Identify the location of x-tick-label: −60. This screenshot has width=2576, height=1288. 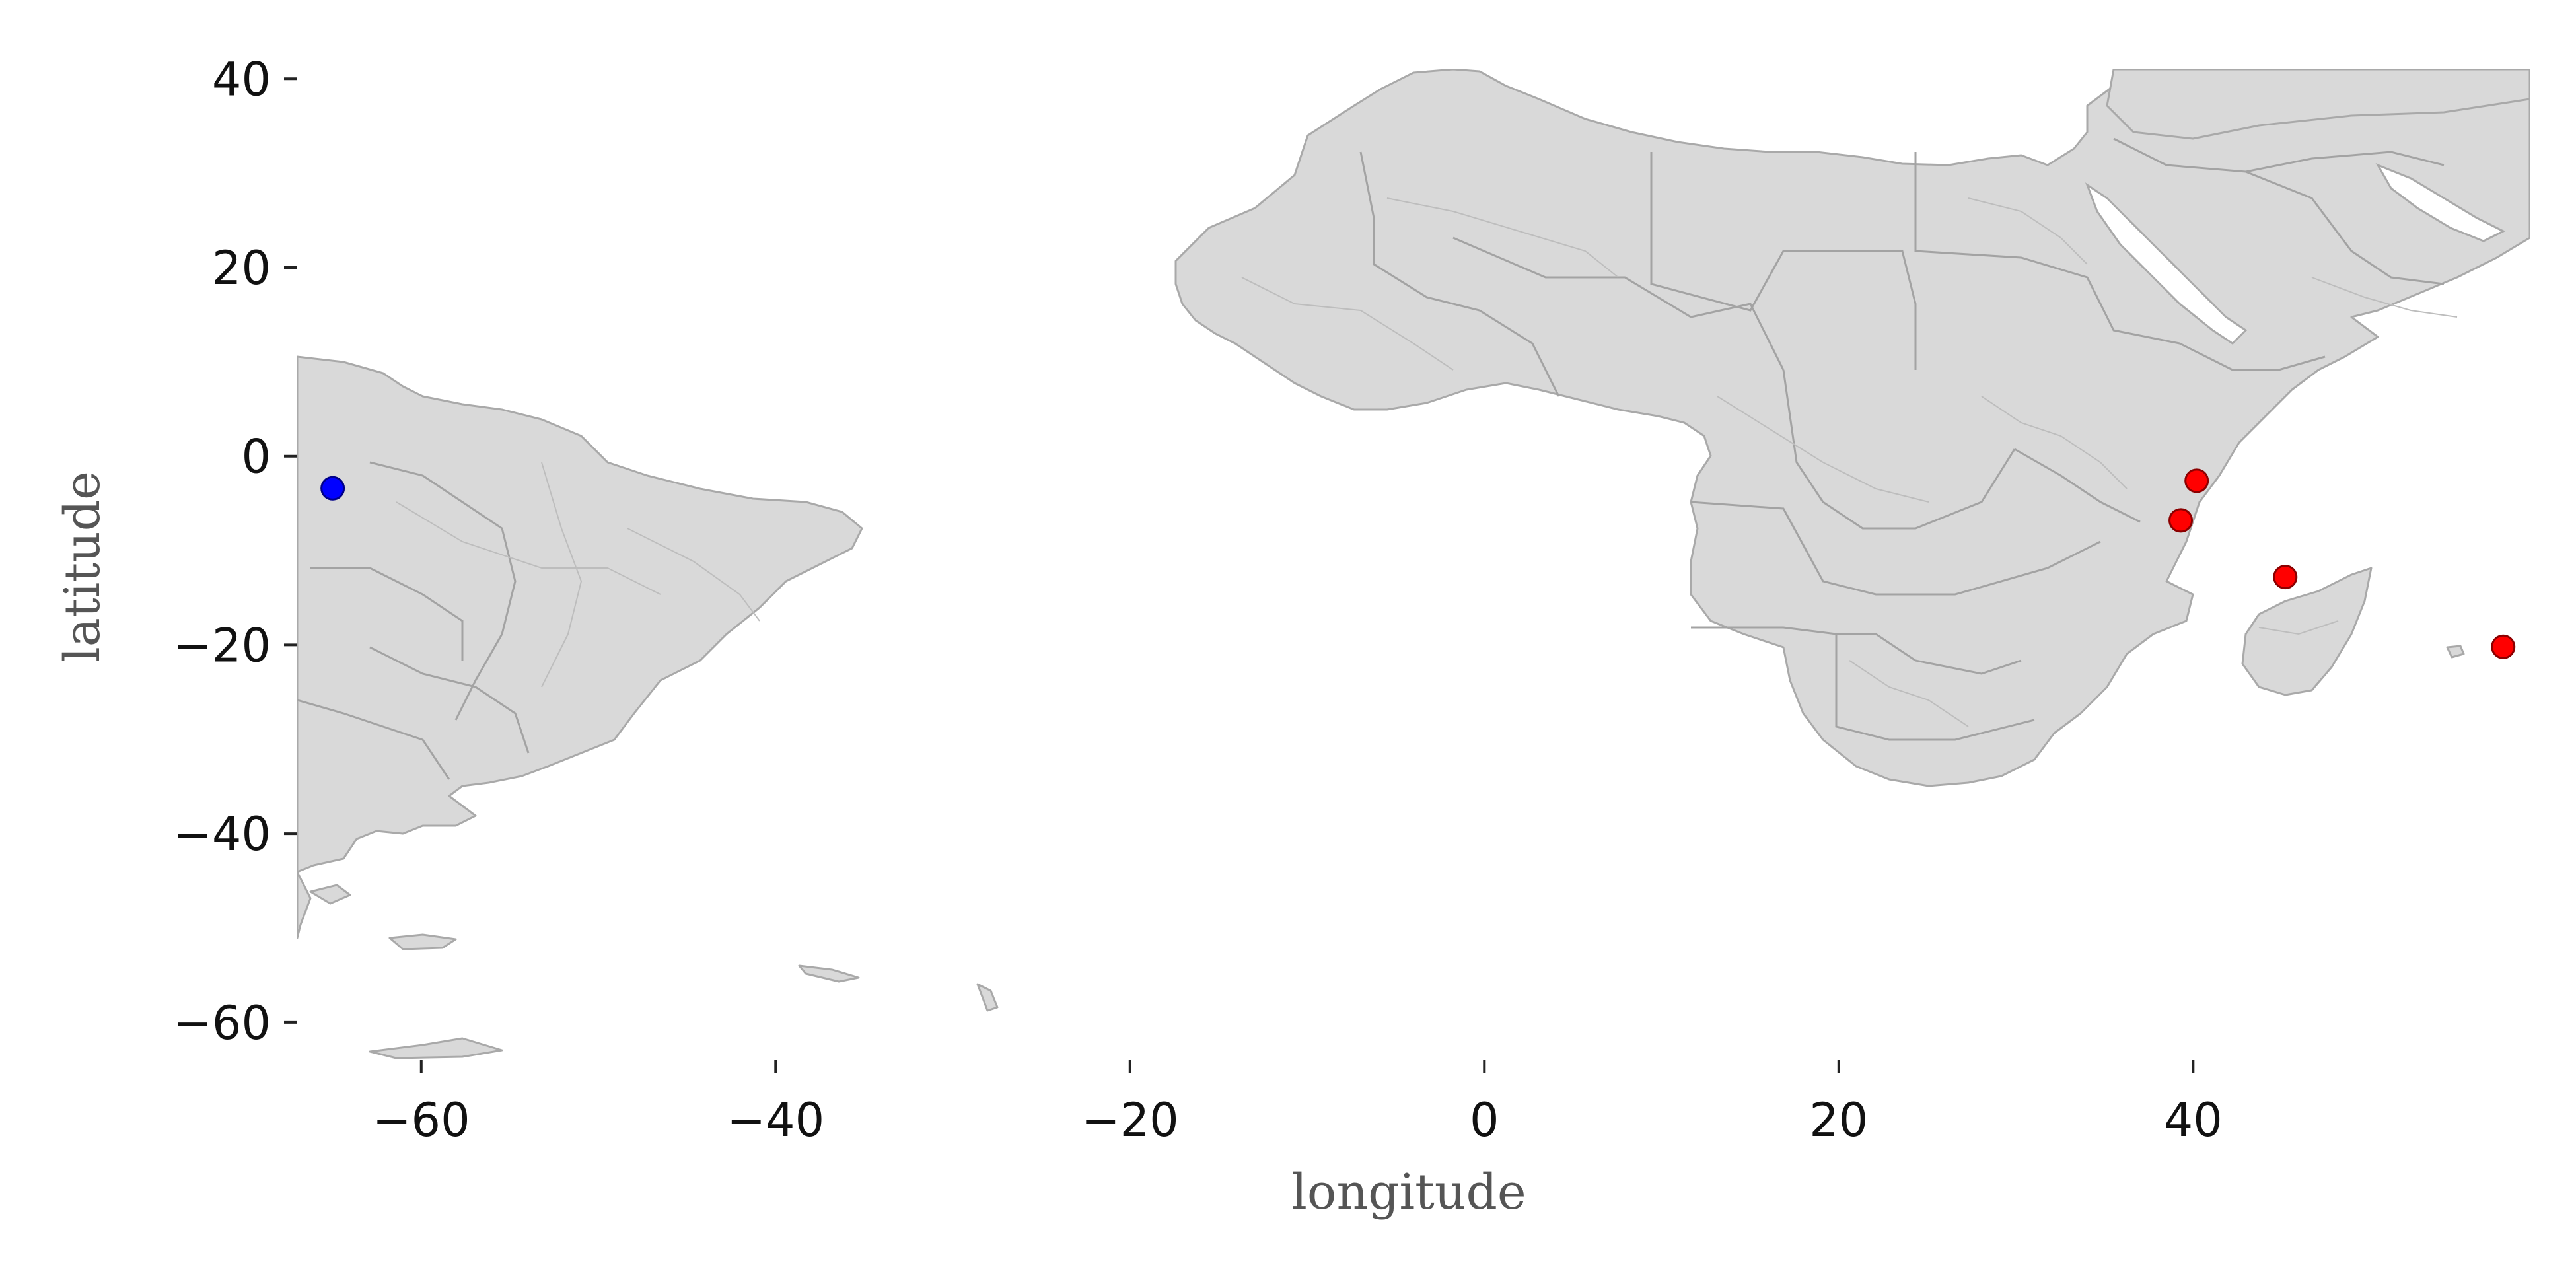
(422, 1120).